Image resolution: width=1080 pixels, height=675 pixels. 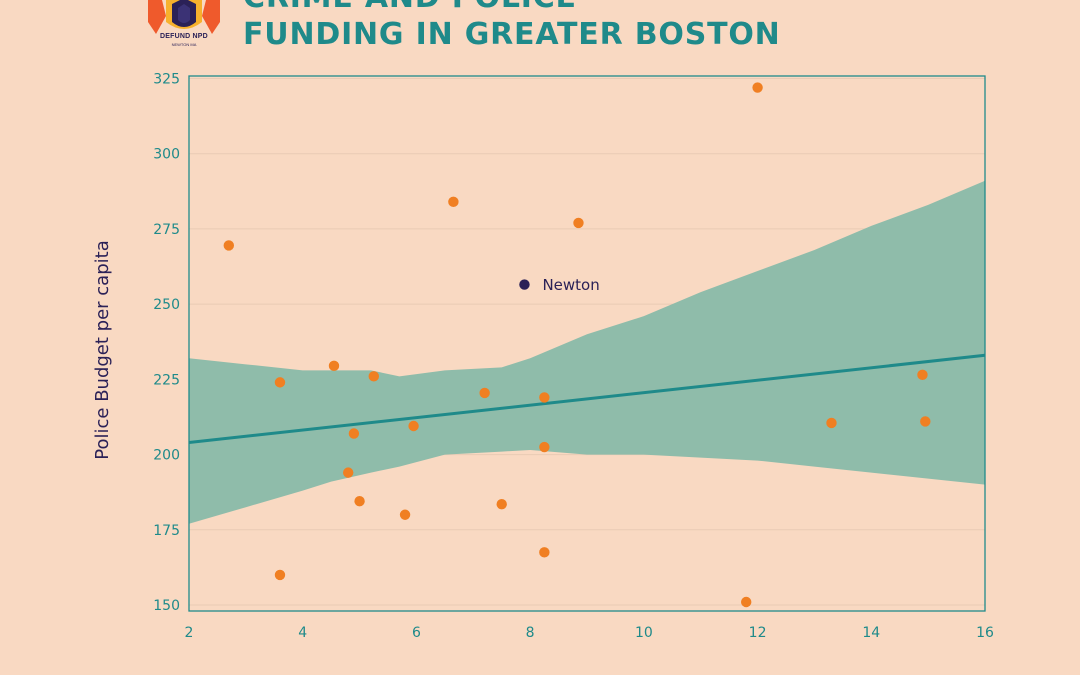 I want to click on y-tick-label: 275, so click(x=166, y=230).